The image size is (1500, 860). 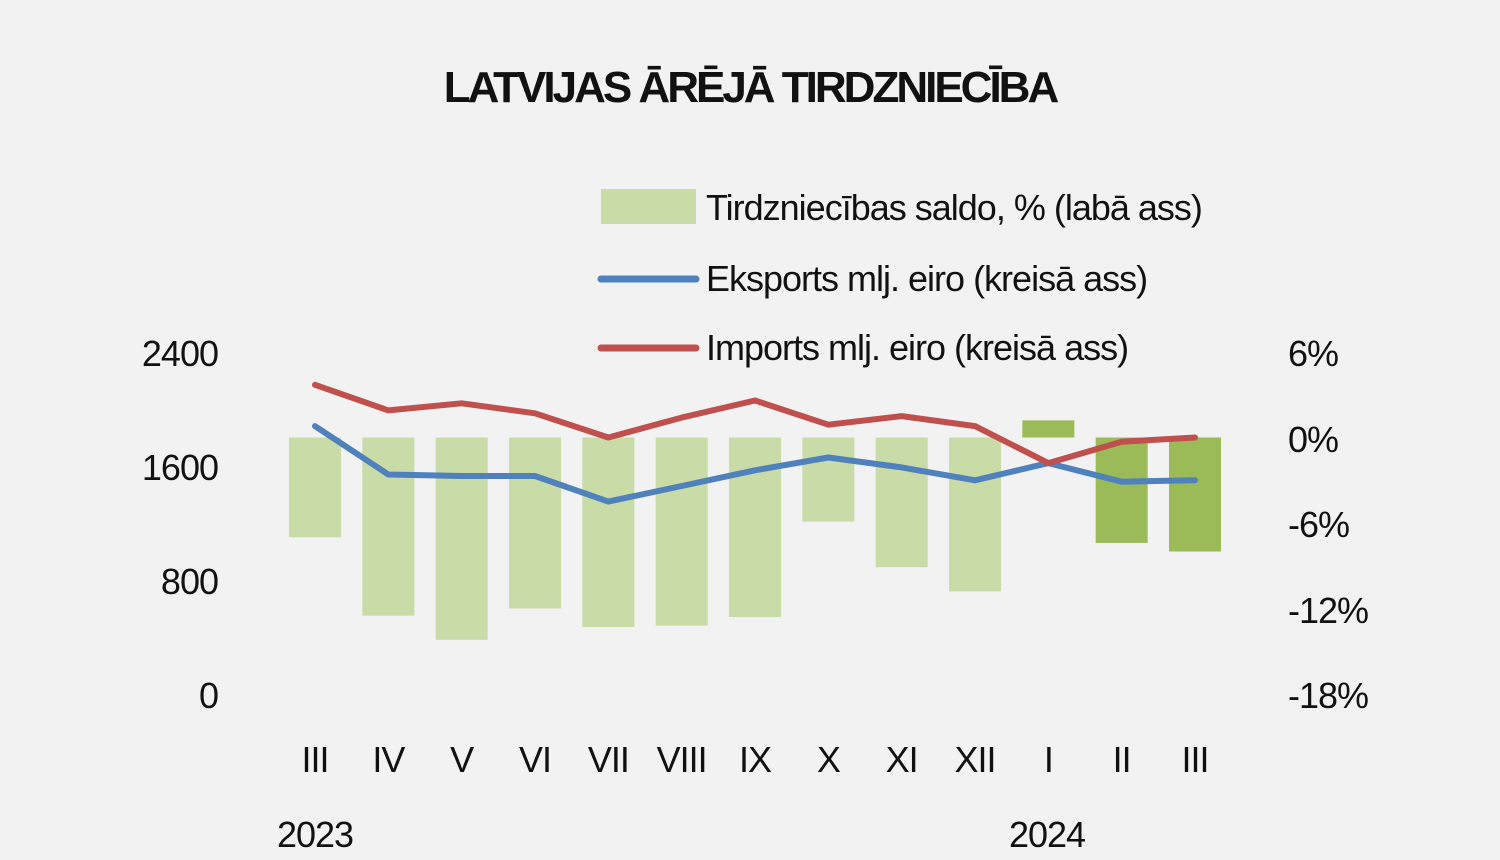 I want to click on category-label: V, so click(x=462, y=759).